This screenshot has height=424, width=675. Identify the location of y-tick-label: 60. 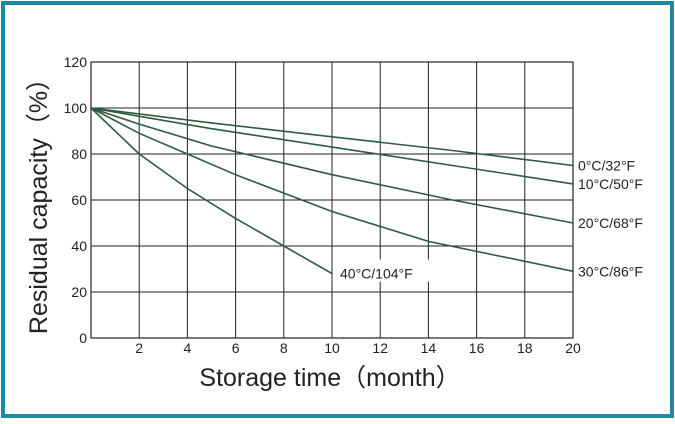
(79, 200).